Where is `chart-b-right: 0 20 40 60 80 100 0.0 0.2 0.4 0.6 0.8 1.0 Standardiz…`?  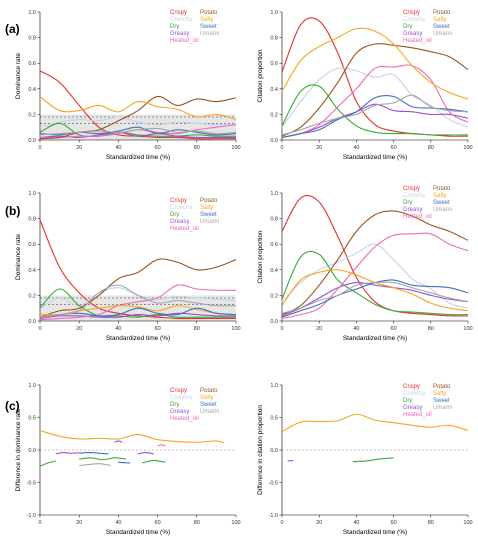
chart-b-right: 0 20 40 60 80 100 0.0 0.2 0.4 0.6 0.8 1.0 Standardiz… is located at coordinates (365, 264).